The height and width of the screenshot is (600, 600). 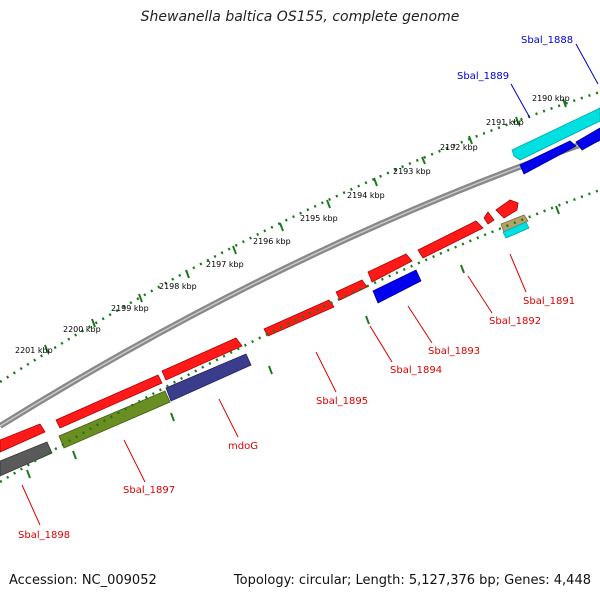 I want to click on gene-label-sbal-1889: Sbal_1889, so click(x=483, y=76).